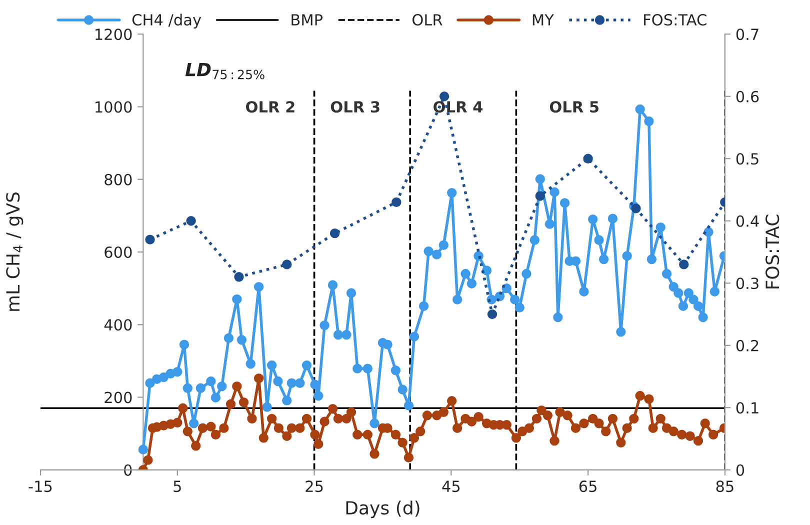 This screenshot has width=810, height=525. Describe the element at coordinates (114, 107) in the screenshot. I see `y-tick-label: 1000` at that location.